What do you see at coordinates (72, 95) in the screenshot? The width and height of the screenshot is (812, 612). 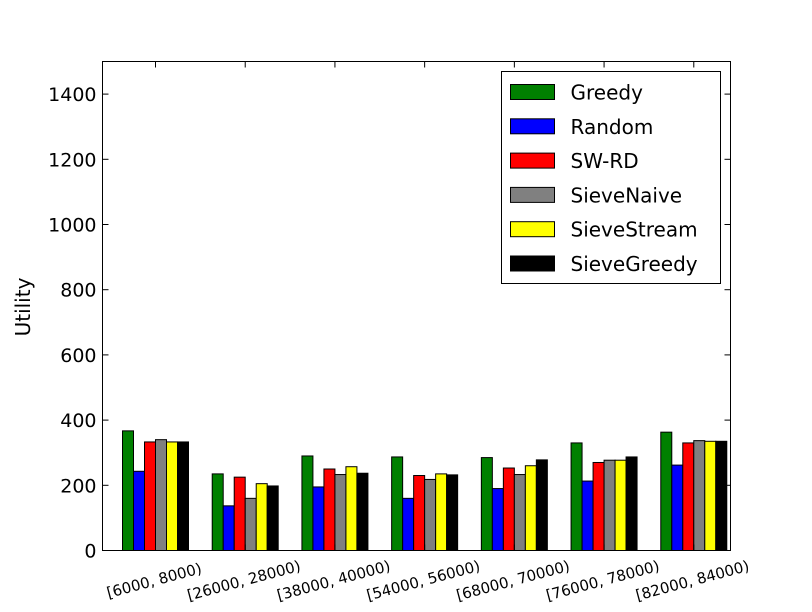 I see `y-tick-label: 1400` at bounding box center [72, 95].